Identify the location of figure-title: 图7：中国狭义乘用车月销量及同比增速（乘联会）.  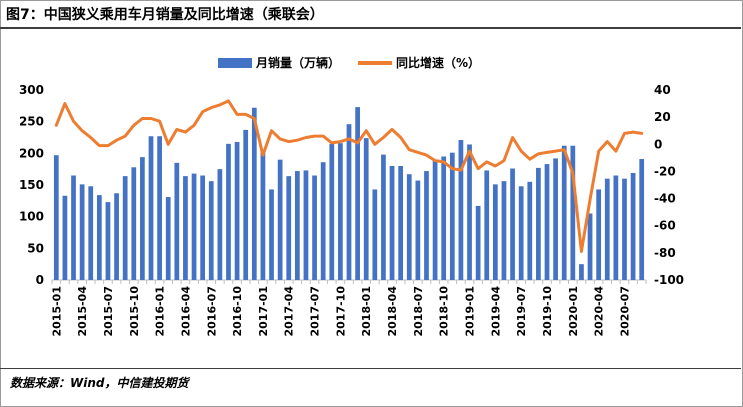
(165, 15).